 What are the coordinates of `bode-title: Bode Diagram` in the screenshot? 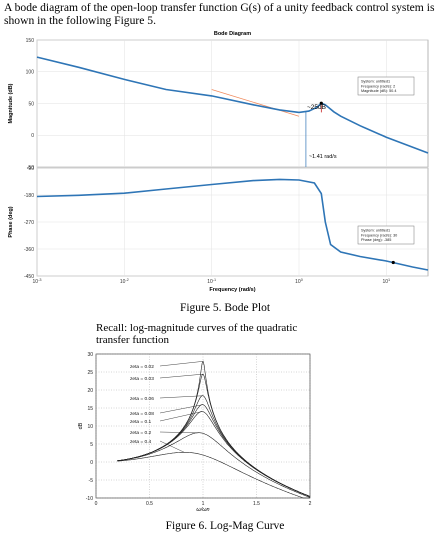 It's located at (232, 34).